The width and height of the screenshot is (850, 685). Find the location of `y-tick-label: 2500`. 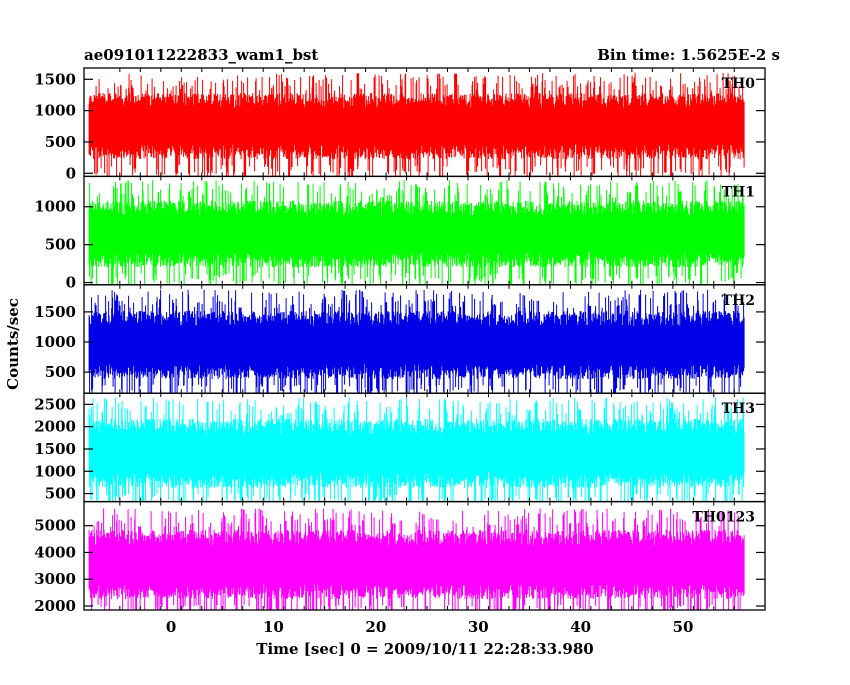

y-tick-label: 2500 is located at coordinates (55, 404).